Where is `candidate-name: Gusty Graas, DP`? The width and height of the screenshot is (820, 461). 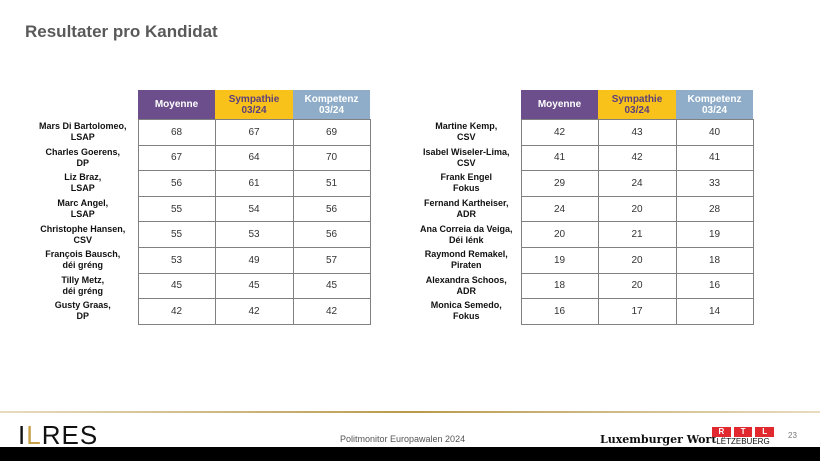
candidate-name: Gusty Graas, DP is located at coordinates (83, 312).